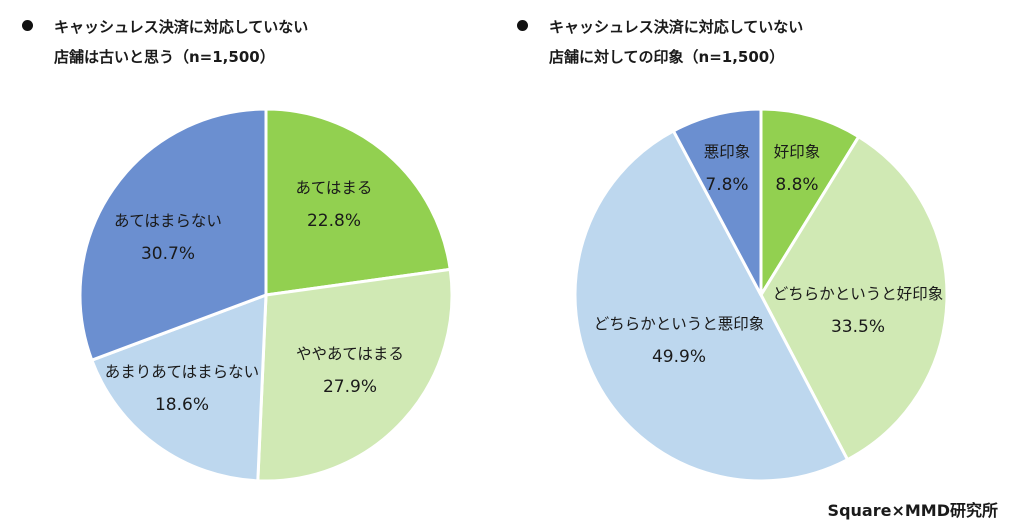  I want to click on slice-label: どちらかというと悪印象 49.9%, so click(679, 341).